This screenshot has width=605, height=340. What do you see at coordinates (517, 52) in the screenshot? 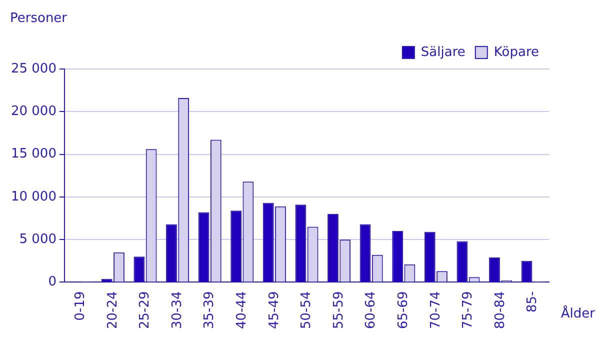
I see `legend-label: Köpare` at bounding box center [517, 52].